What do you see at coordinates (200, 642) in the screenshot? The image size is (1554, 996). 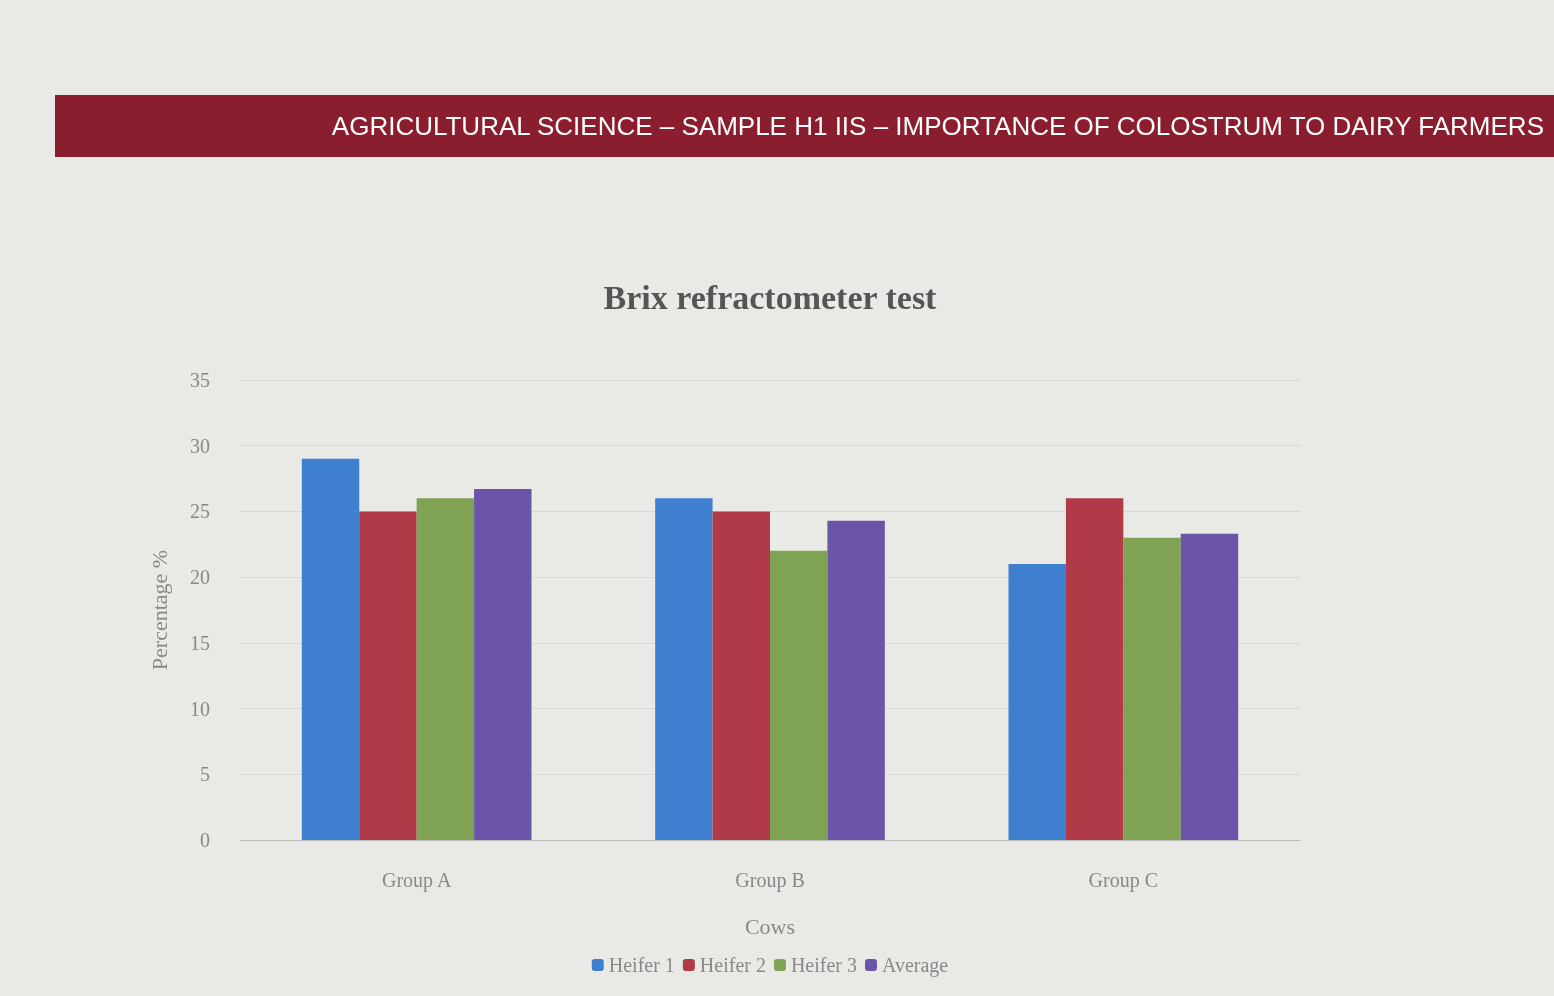 I see `y-tick-label: 15` at bounding box center [200, 642].